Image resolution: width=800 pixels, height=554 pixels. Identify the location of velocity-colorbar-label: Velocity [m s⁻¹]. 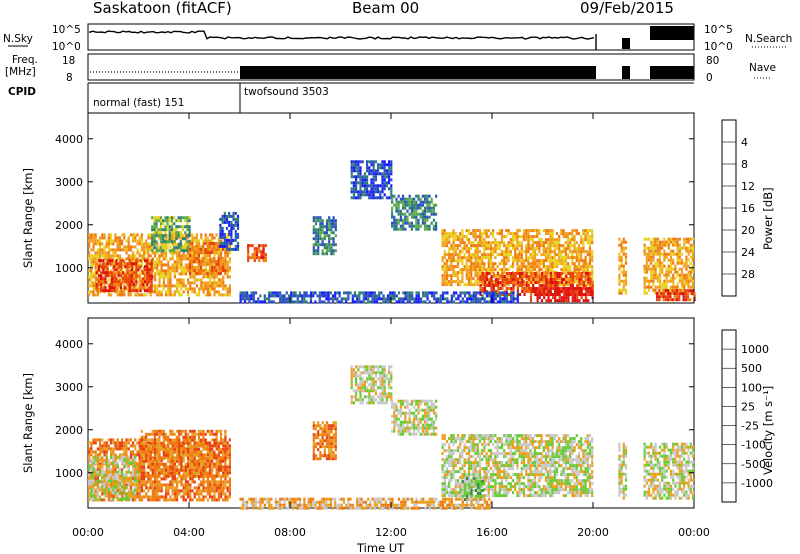
(768, 430).